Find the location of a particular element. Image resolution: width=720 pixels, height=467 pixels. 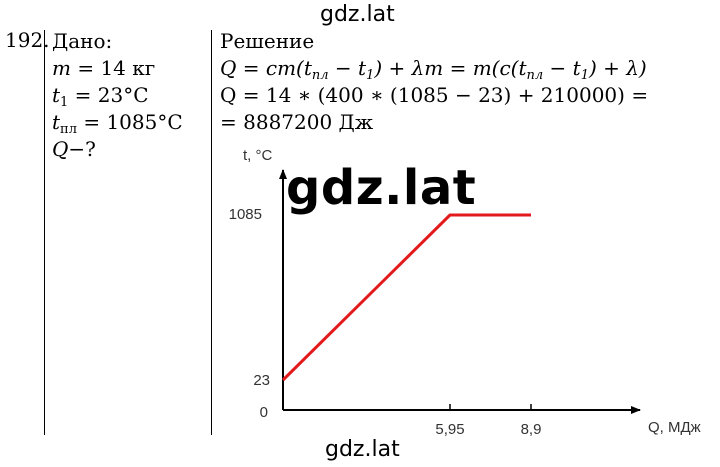

given-mass: m = 14 кг is located at coordinates (104, 68).